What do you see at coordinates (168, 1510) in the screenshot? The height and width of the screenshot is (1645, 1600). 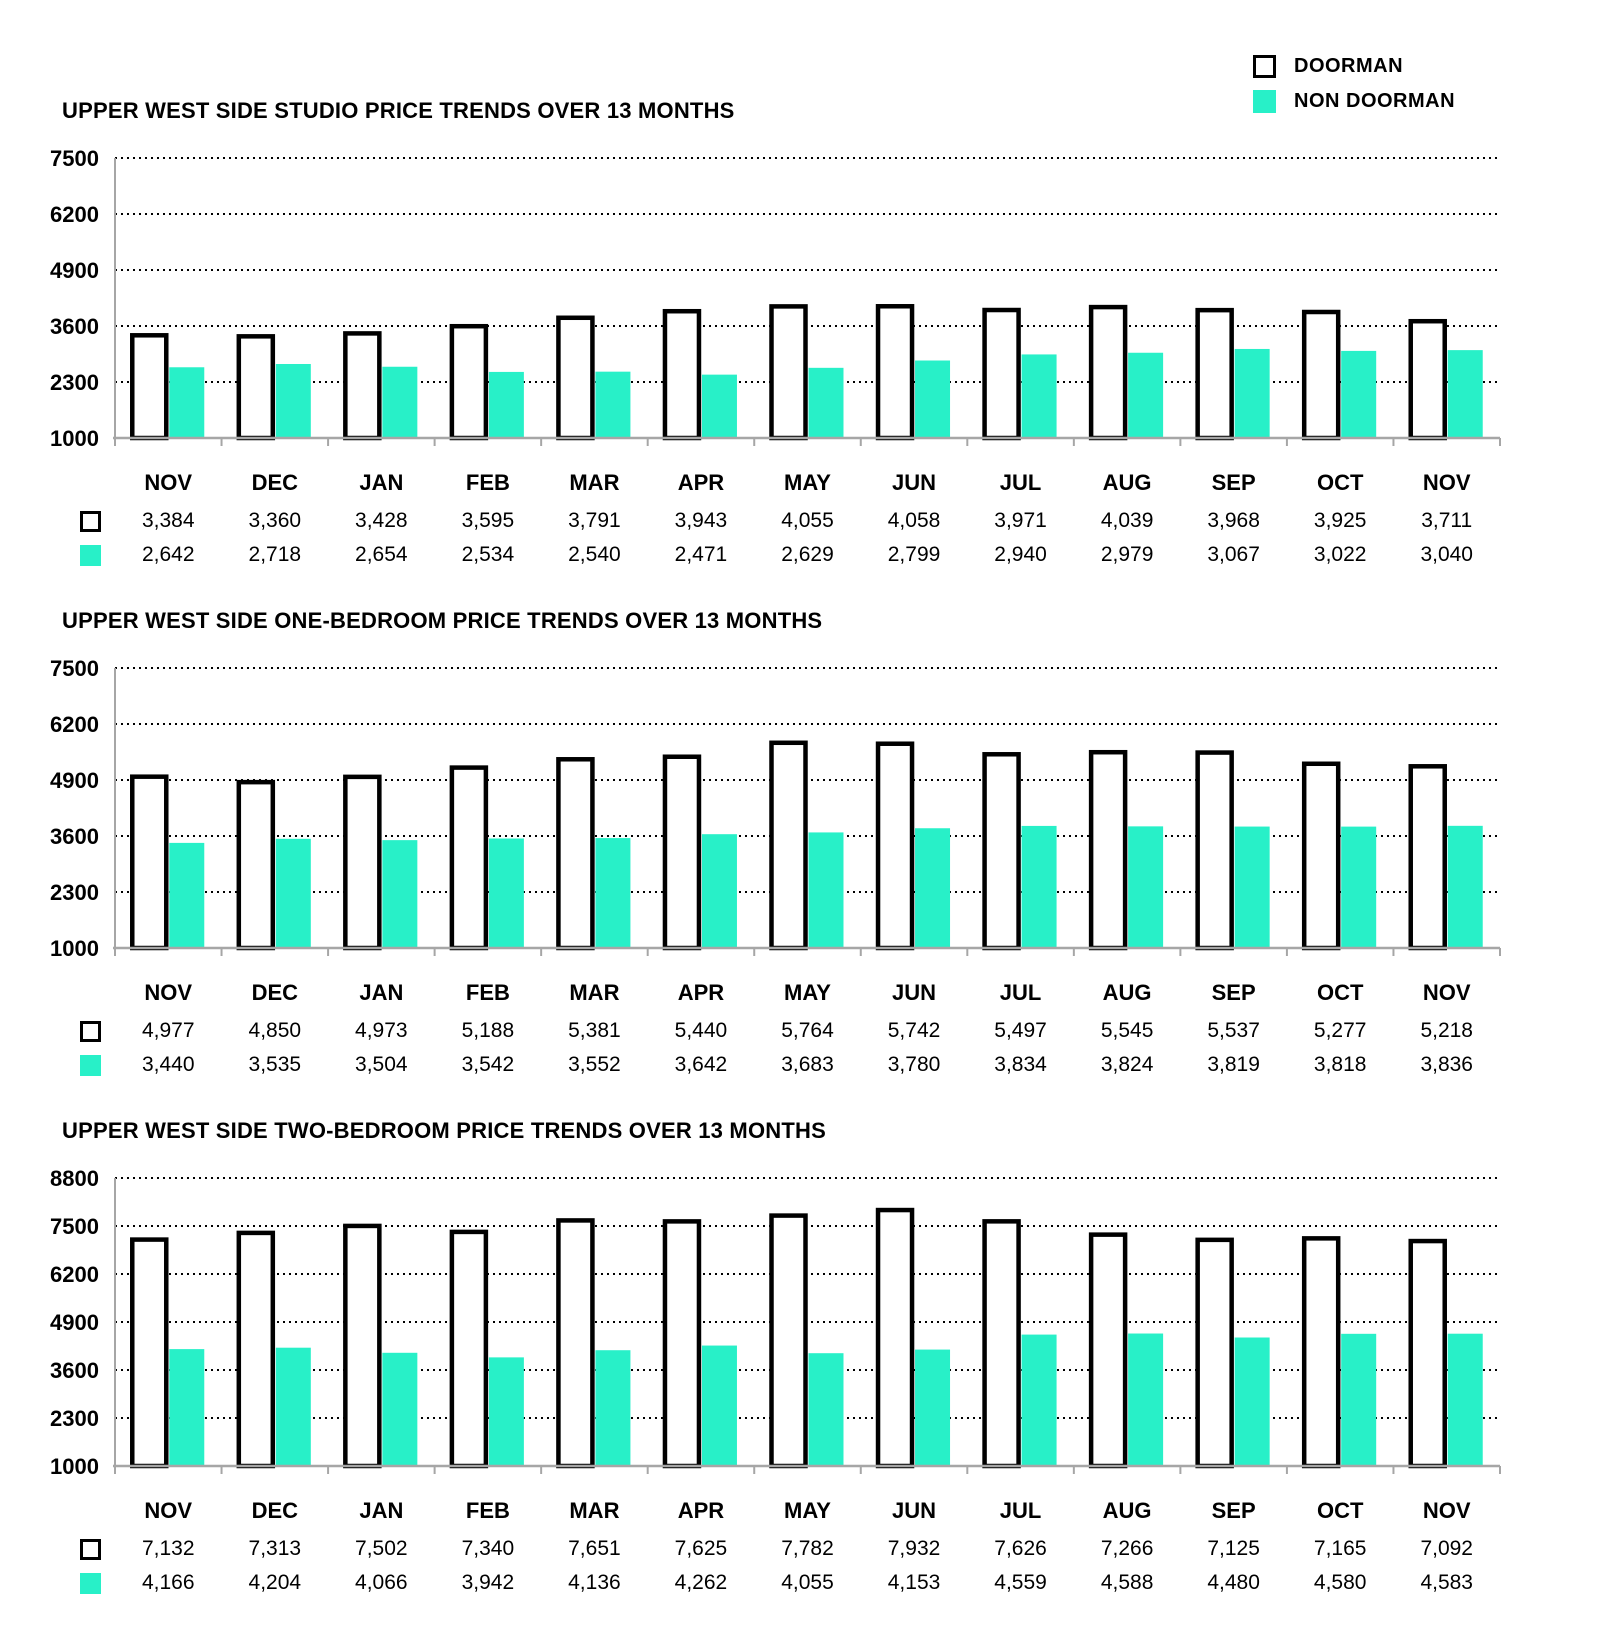 I see `month-label: NOV` at bounding box center [168, 1510].